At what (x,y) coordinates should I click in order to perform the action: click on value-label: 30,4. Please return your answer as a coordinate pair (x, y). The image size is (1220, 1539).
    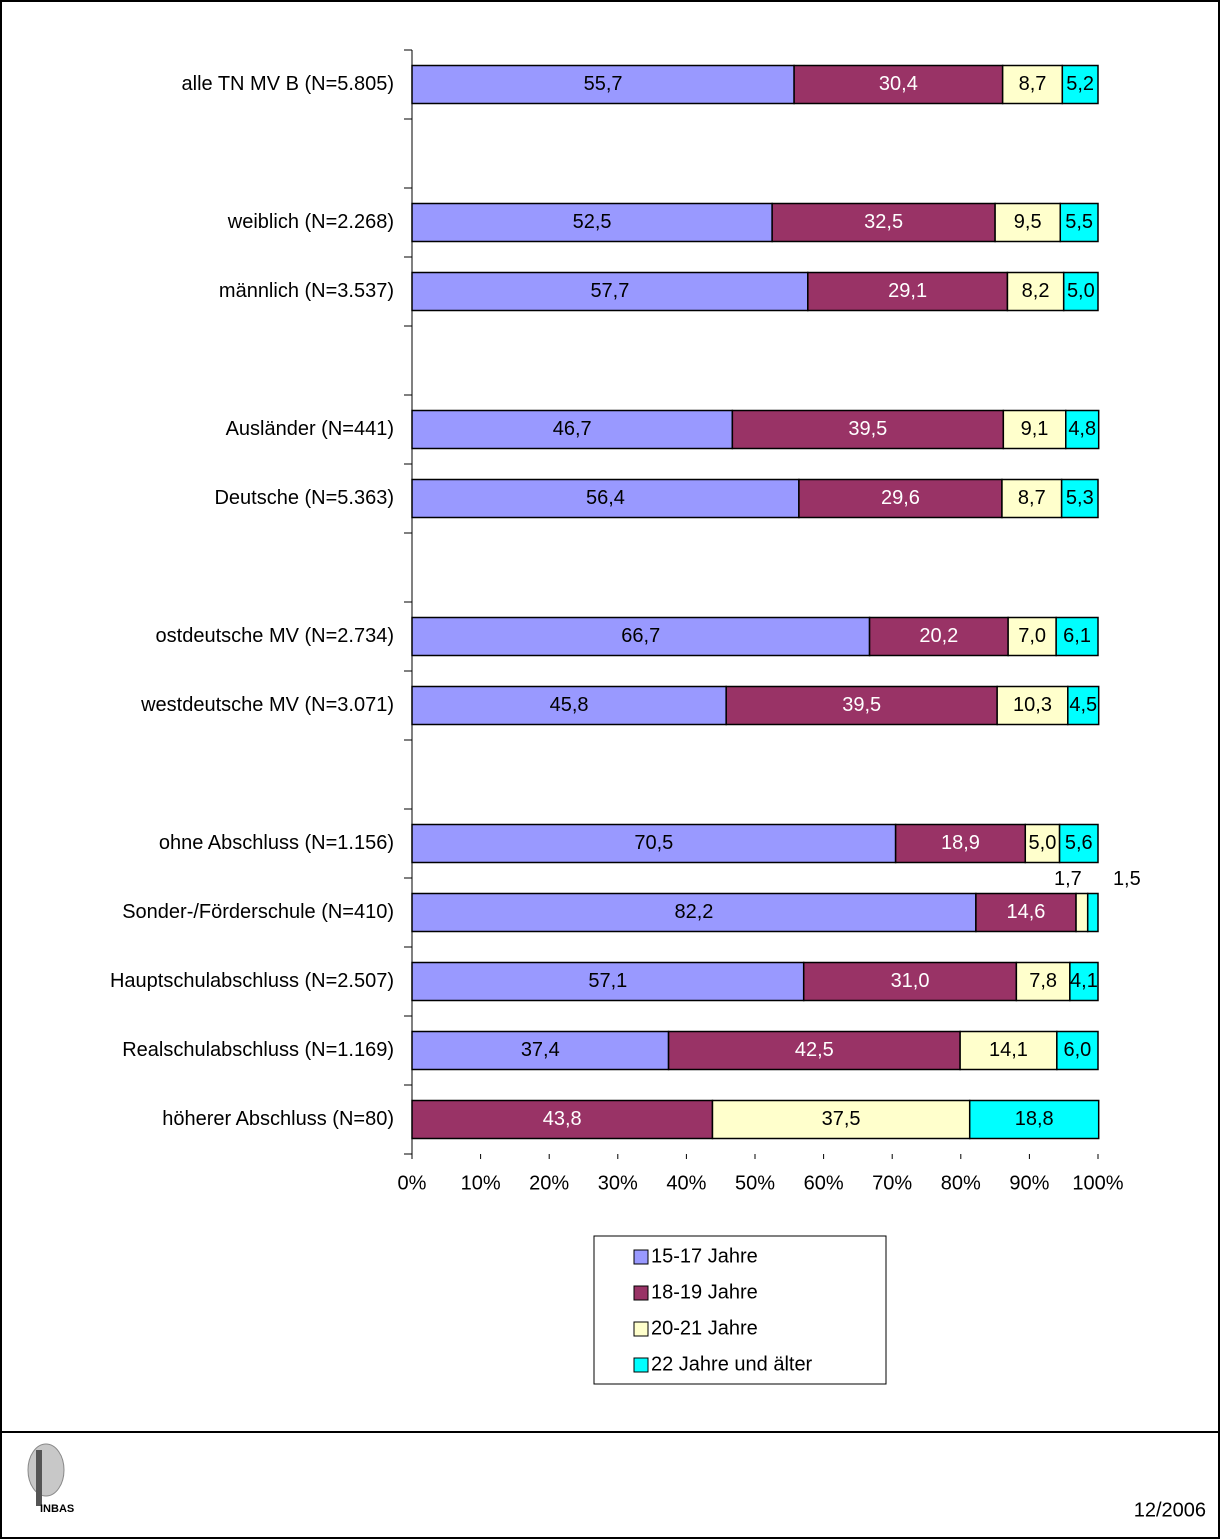
    Looking at the image, I should click on (898, 84).